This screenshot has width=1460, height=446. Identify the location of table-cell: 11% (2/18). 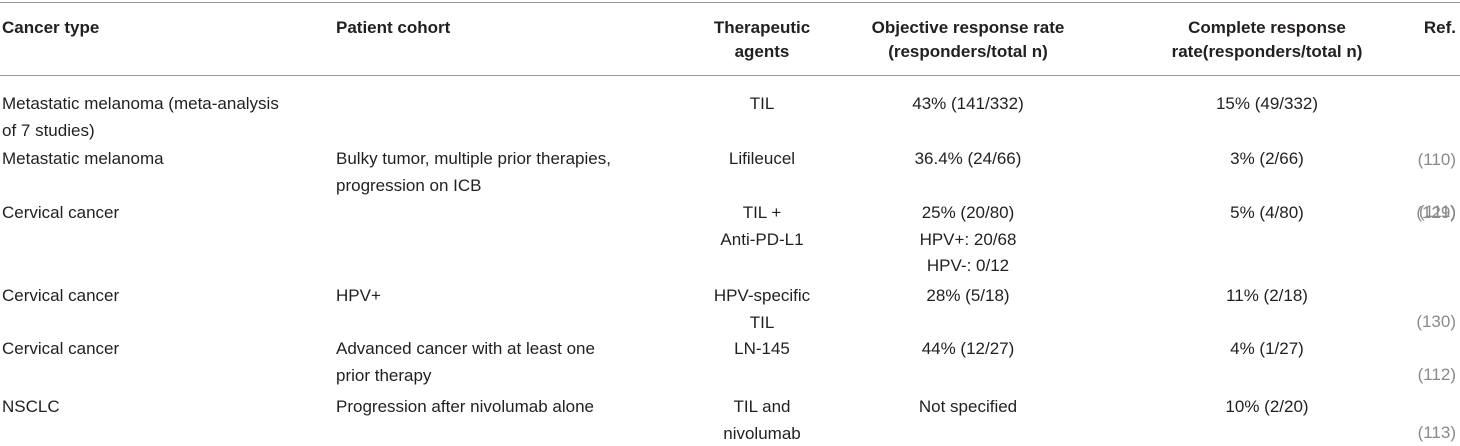
(1267, 295).